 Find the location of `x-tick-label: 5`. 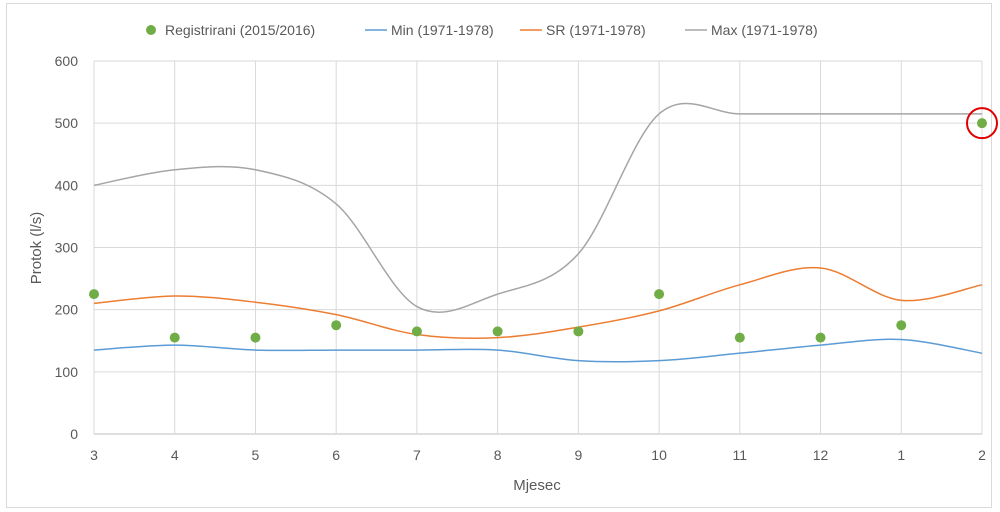

x-tick-label: 5 is located at coordinates (256, 455).